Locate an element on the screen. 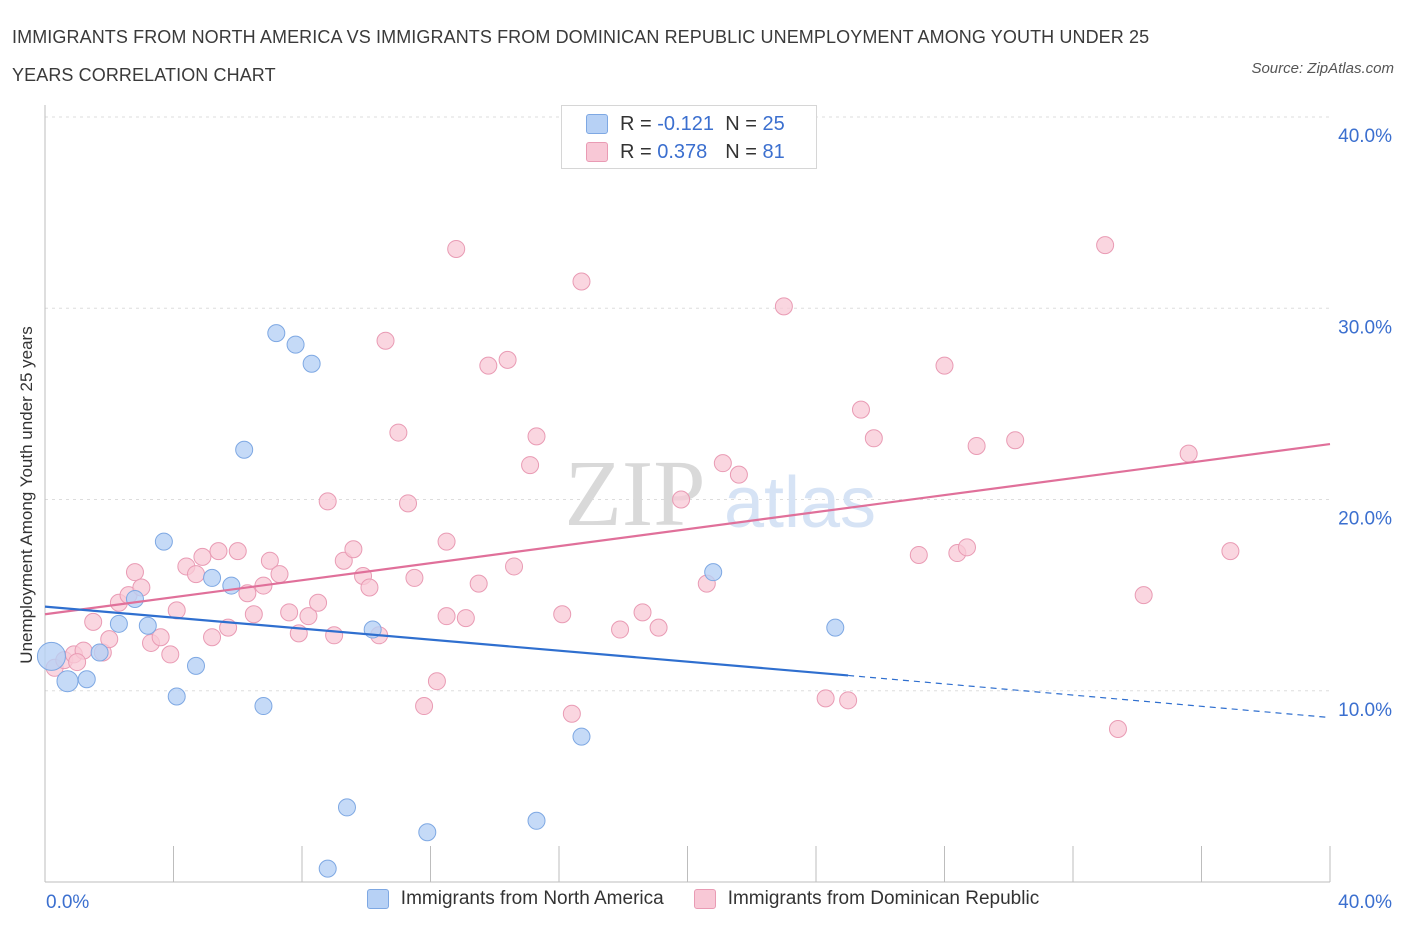  legend-item-label: Immigrants from Dominican Republic is located at coordinates (883, 898).